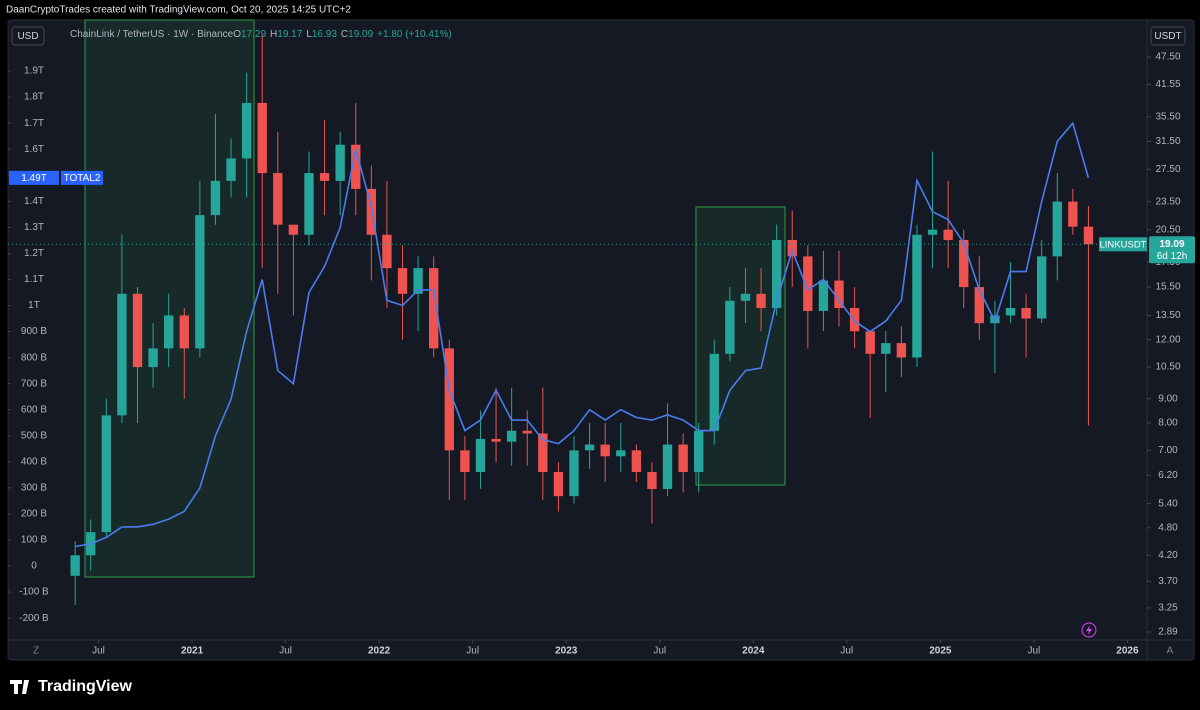  What do you see at coordinates (1167, 84) in the screenshot?
I see `y-tick-label: 41.55` at bounding box center [1167, 84].